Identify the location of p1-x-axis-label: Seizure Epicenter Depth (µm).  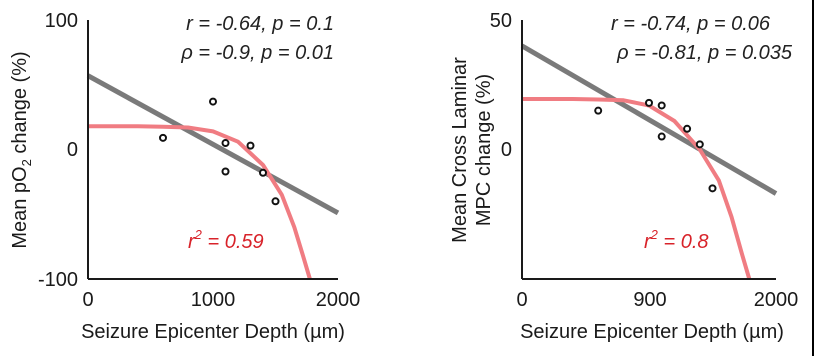
(213, 332).